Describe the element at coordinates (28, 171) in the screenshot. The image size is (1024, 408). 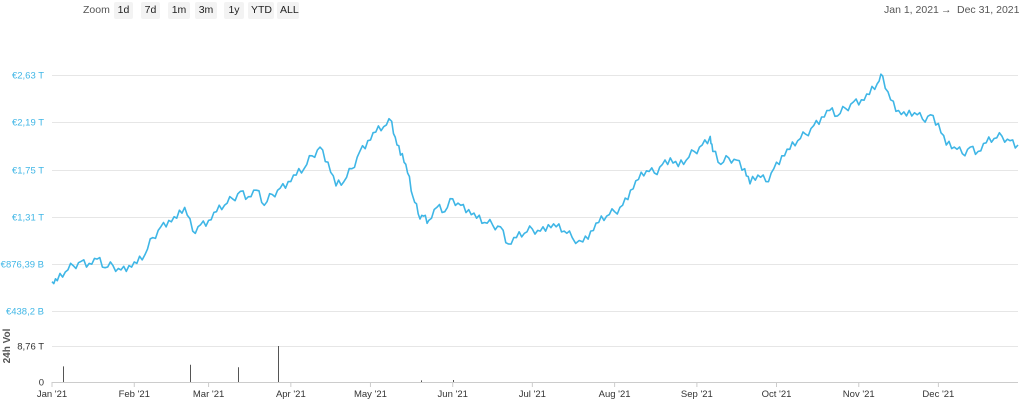
I see `y-tick-label: €1,75 T` at that location.